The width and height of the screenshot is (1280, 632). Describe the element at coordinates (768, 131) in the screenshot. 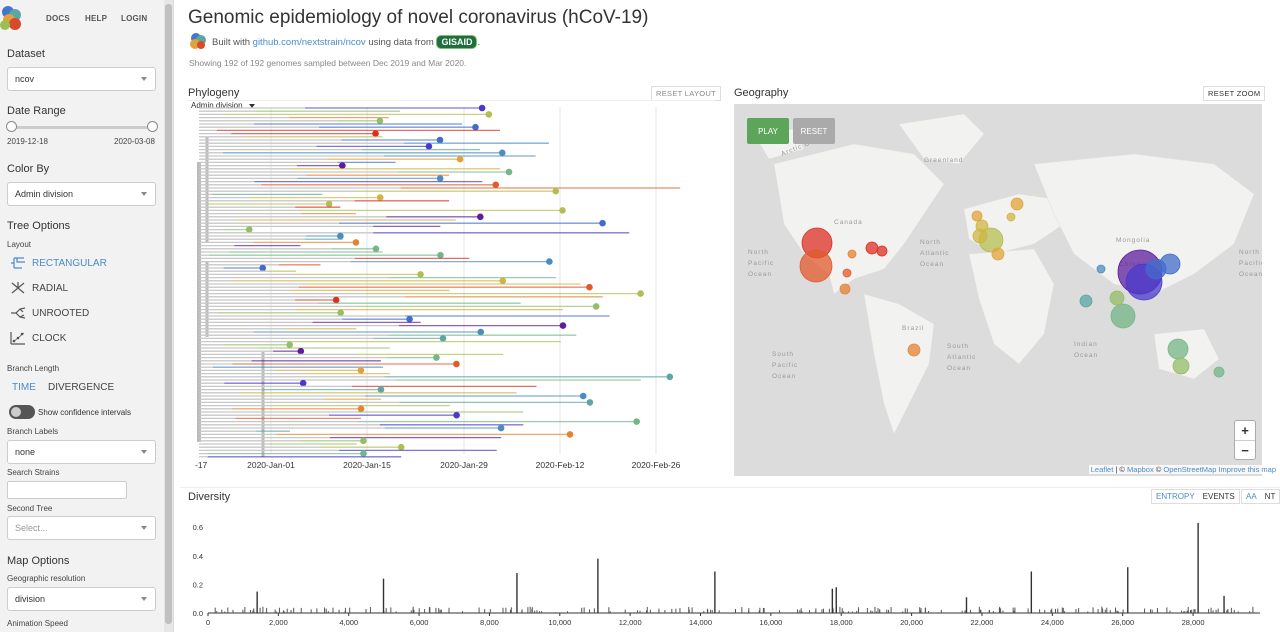

I see `play-button: PLAY` at that location.